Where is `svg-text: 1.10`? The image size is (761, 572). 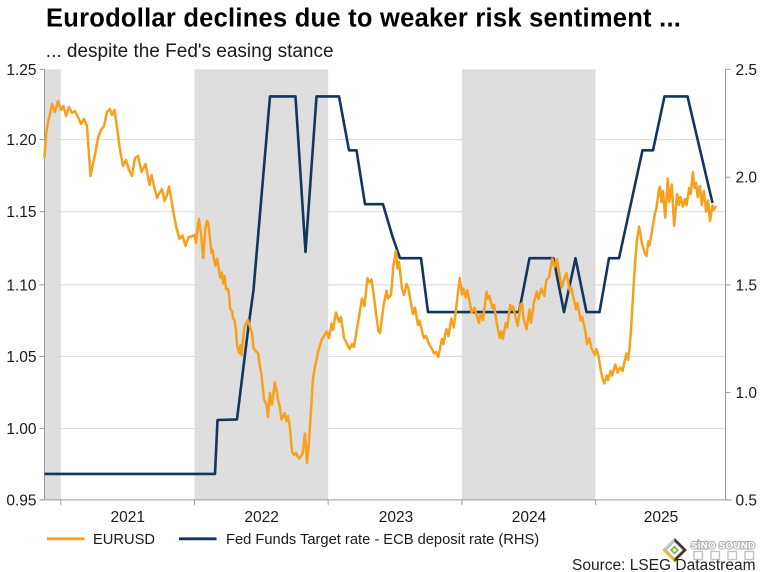
svg-text: 1.10 is located at coordinates (21, 285).